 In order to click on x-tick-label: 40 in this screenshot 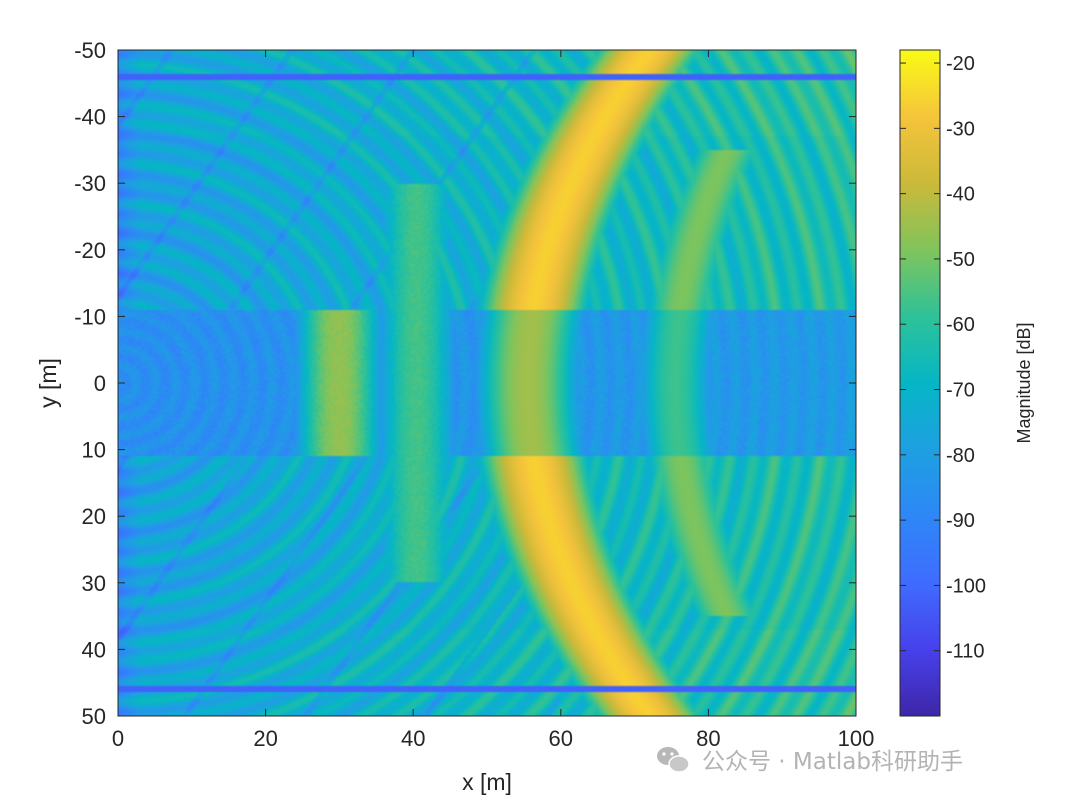, I will do `click(413, 738)`.